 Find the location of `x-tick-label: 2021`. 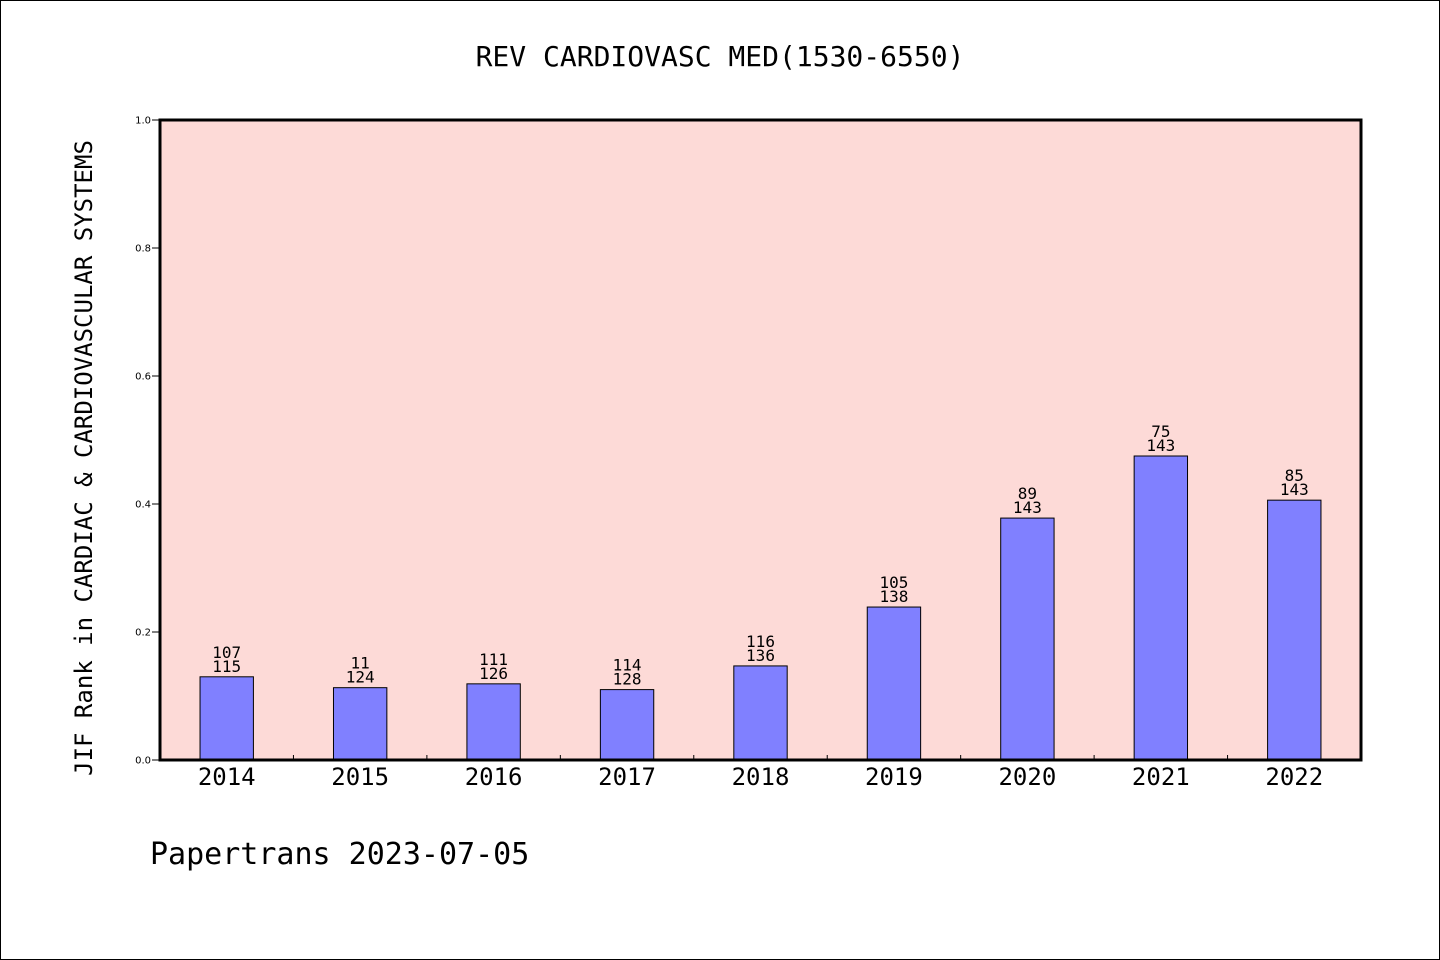

x-tick-label: 2021 is located at coordinates (1161, 777).